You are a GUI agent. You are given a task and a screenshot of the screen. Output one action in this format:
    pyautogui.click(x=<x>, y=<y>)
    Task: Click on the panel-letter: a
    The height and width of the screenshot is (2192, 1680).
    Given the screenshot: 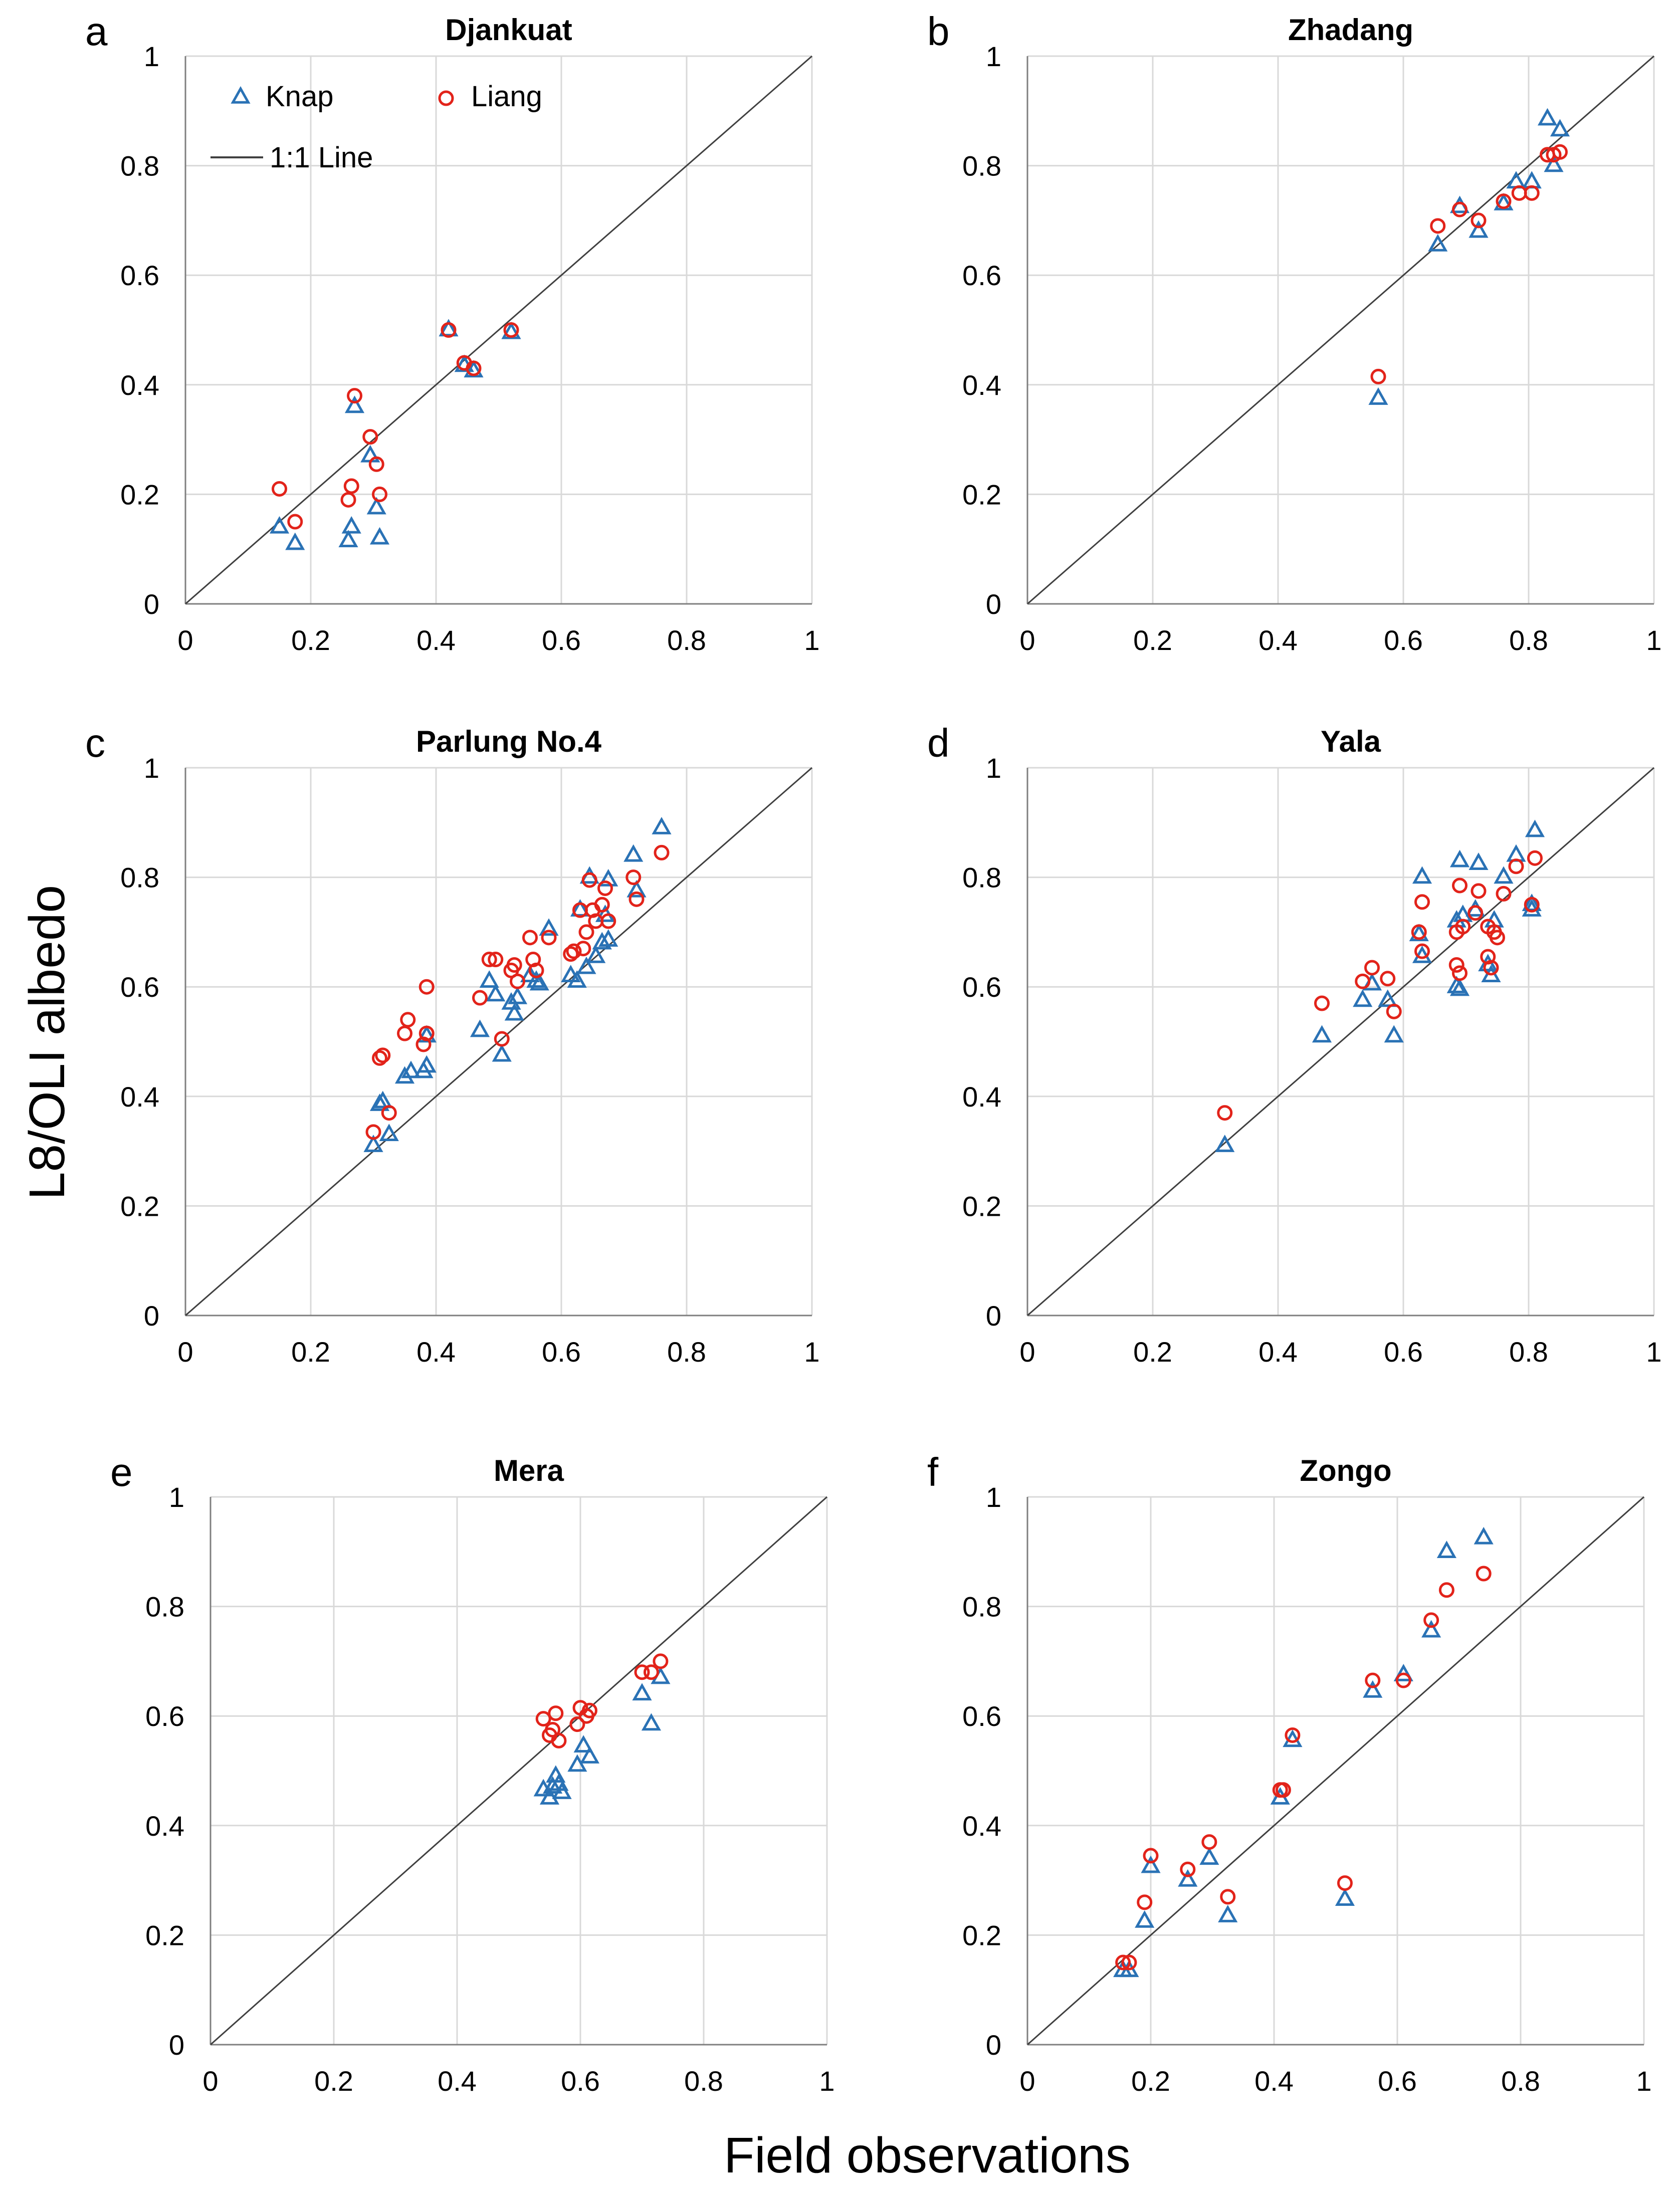 What is the action you would take?
    pyautogui.click(x=96, y=31)
    